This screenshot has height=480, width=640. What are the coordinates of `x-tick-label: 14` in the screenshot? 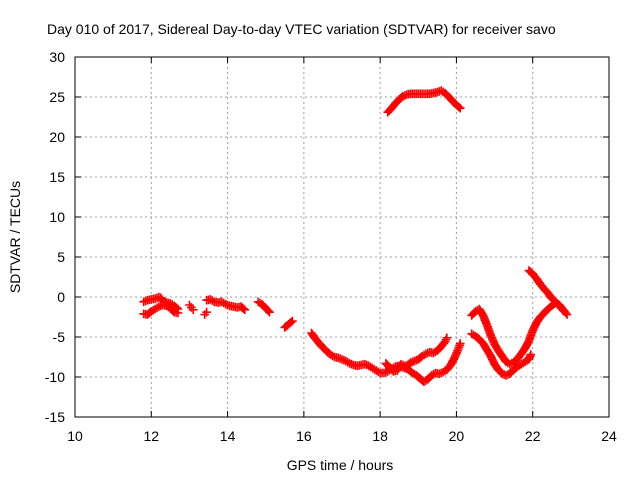 It's located at (228, 436).